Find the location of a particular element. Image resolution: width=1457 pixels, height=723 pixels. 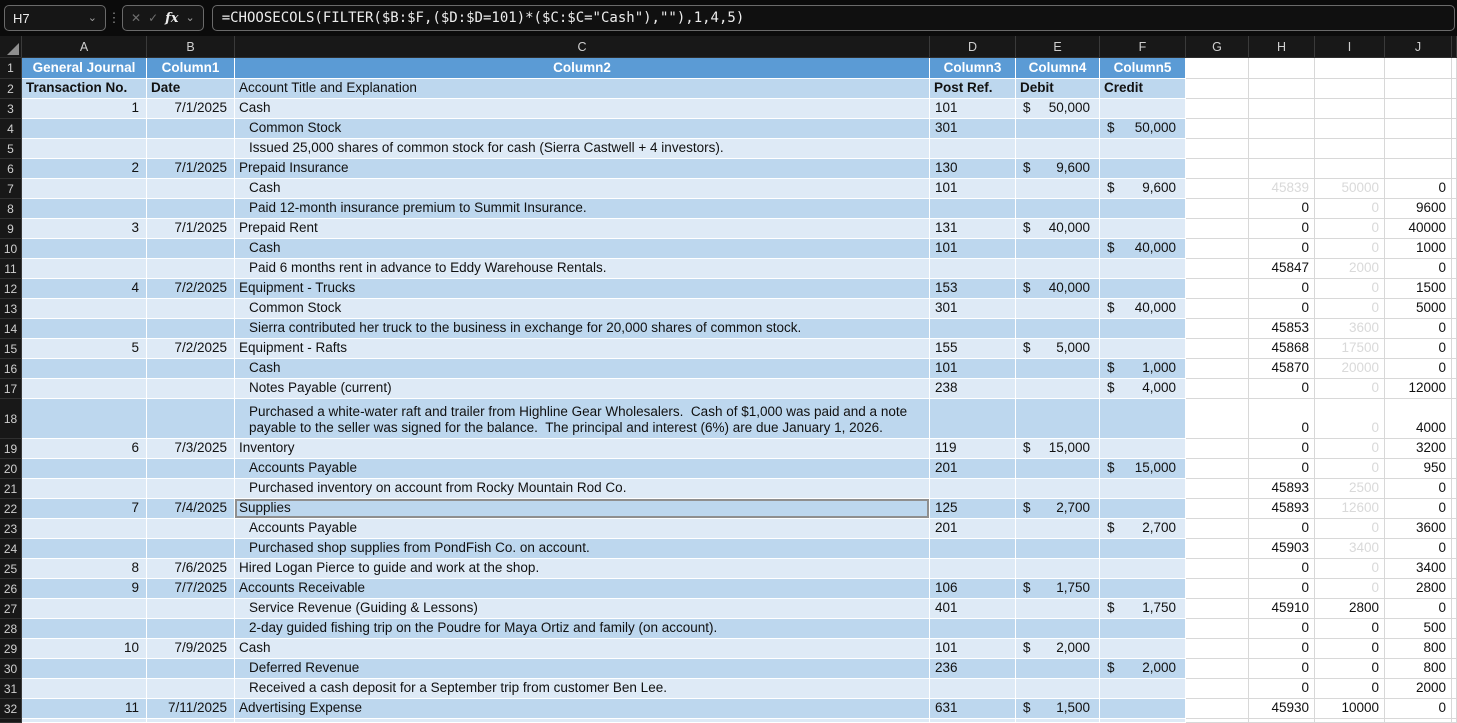

cell-I6 is located at coordinates (1350, 169).